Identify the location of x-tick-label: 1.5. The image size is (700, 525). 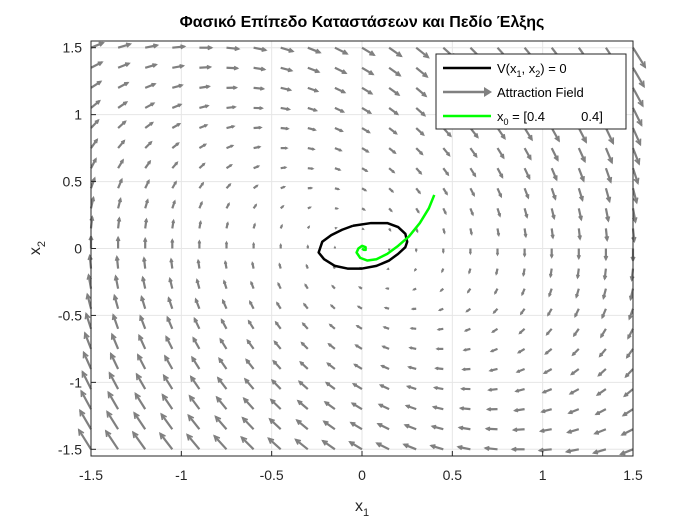
(633, 475).